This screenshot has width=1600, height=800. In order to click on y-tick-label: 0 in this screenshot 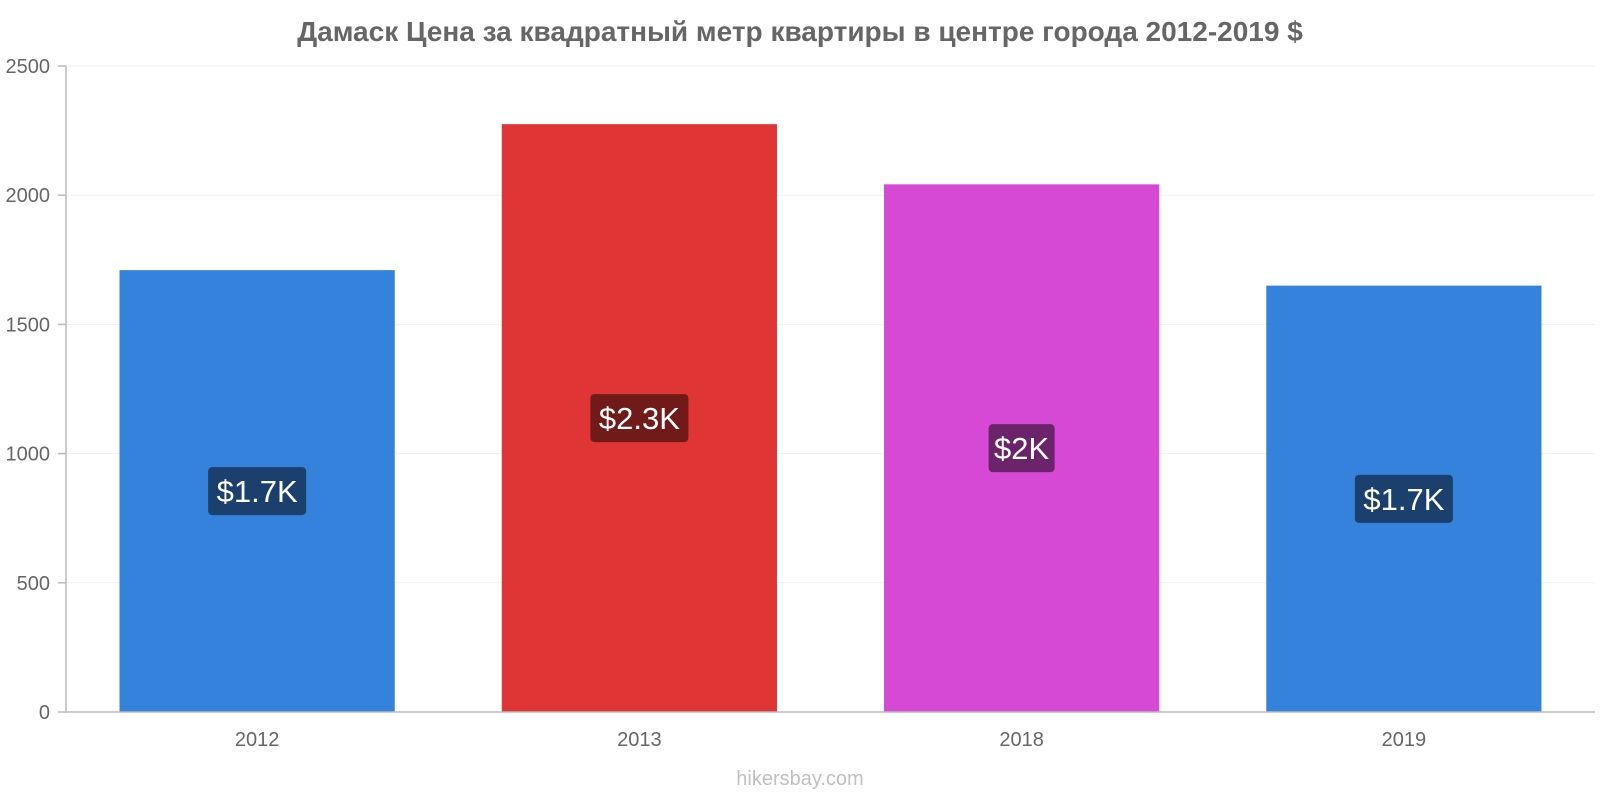, I will do `click(44, 713)`.